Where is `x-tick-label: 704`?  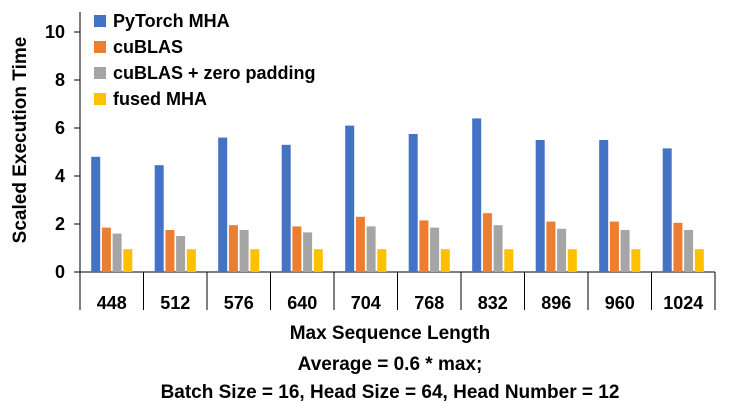
x-tick-label: 704 is located at coordinates (366, 303).